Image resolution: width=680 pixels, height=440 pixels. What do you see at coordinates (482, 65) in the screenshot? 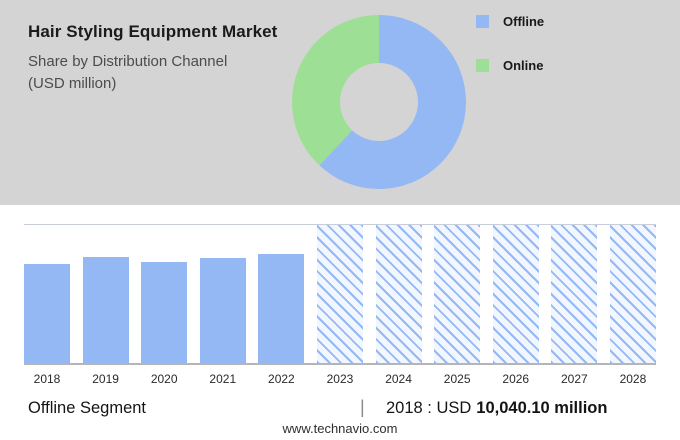
I see `legend-swatch-online-icon` at bounding box center [482, 65].